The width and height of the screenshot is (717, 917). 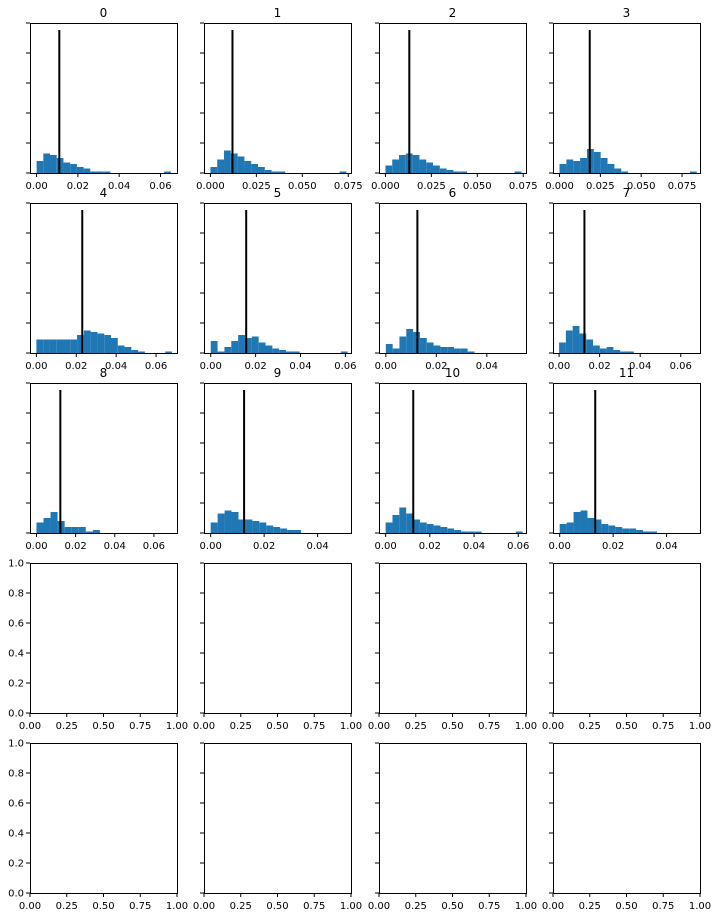 What do you see at coordinates (623, 99) in the screenshot?
I see `subplot-3: 0.000 0.025 0.050 0.075 3` at bounding box center [623, 99].